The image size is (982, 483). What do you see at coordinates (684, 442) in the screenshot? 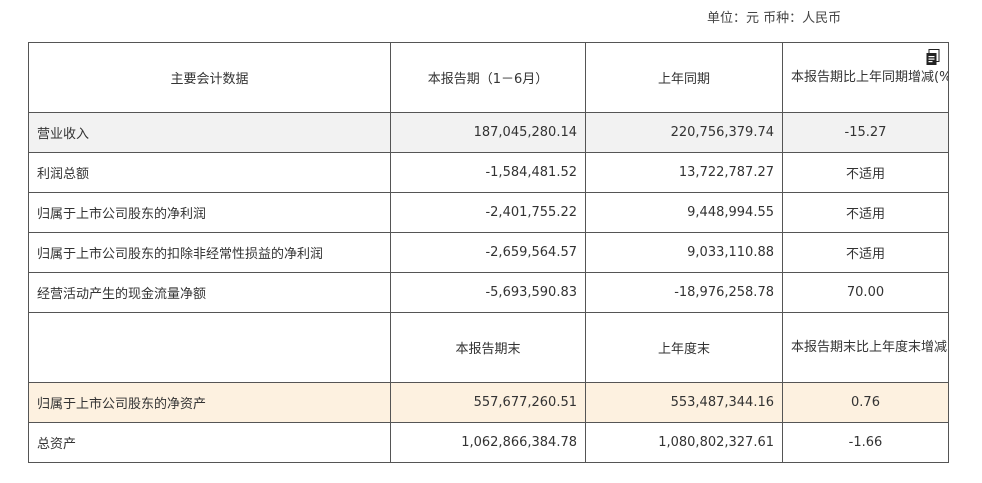
I see `row-prior-value: 1,080,802,327.61` at bounding box center [684, 442].